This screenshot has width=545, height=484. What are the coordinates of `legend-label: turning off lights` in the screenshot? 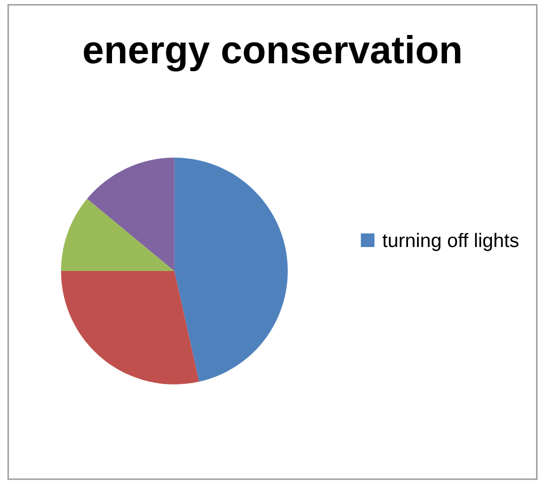 It's located at (450, 242).